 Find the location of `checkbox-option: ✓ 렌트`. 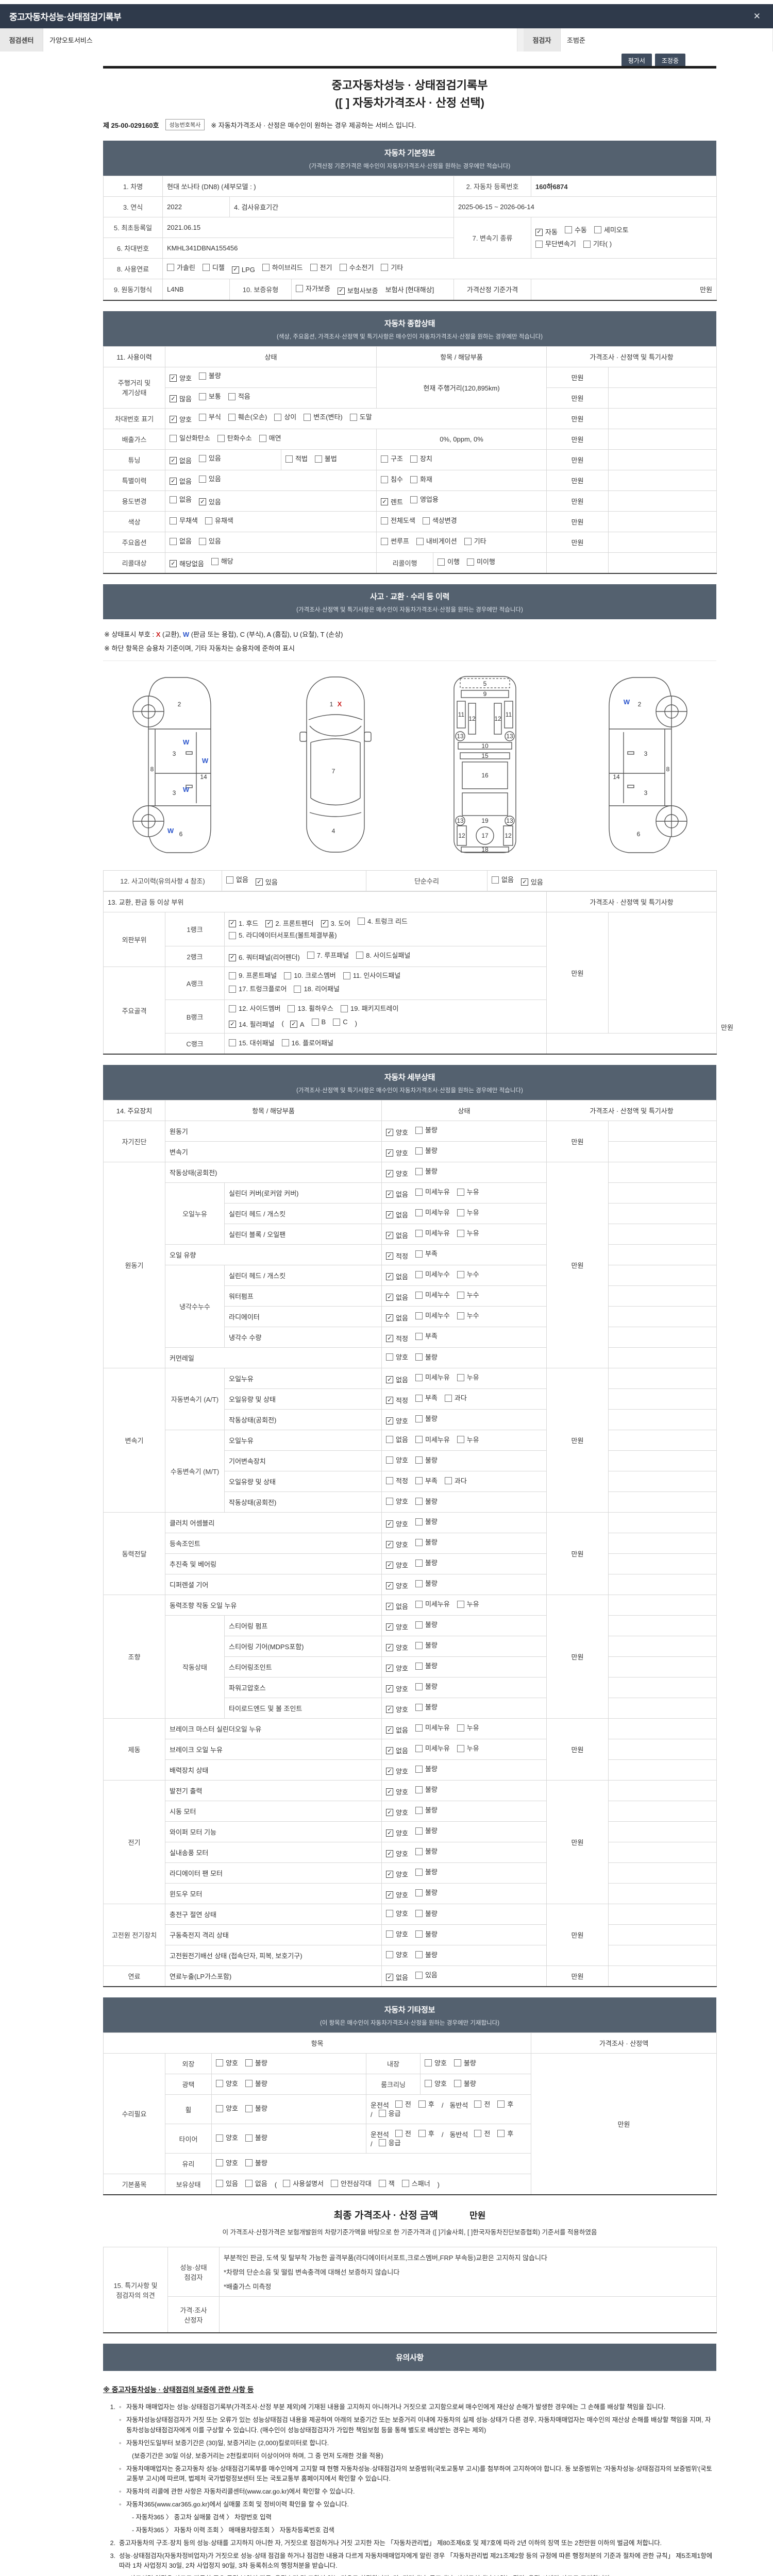

checkbox-option: ✓ 렌트 is located at coordinates (392, 502).